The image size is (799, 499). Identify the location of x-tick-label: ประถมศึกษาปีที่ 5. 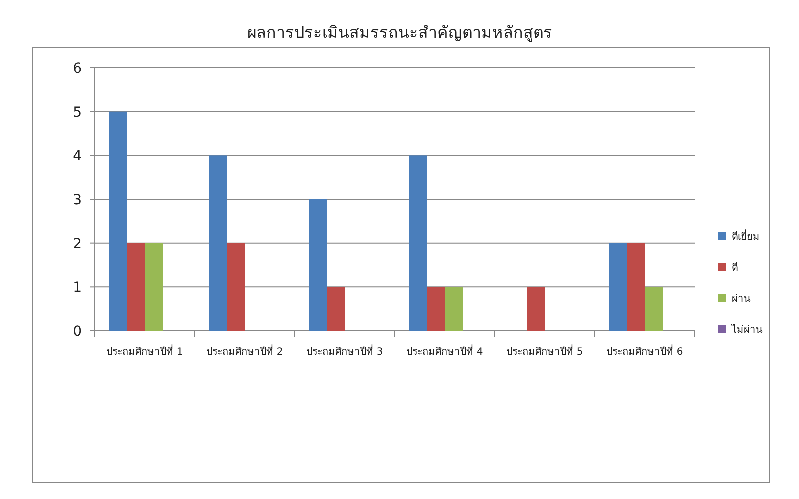
(545, 351).